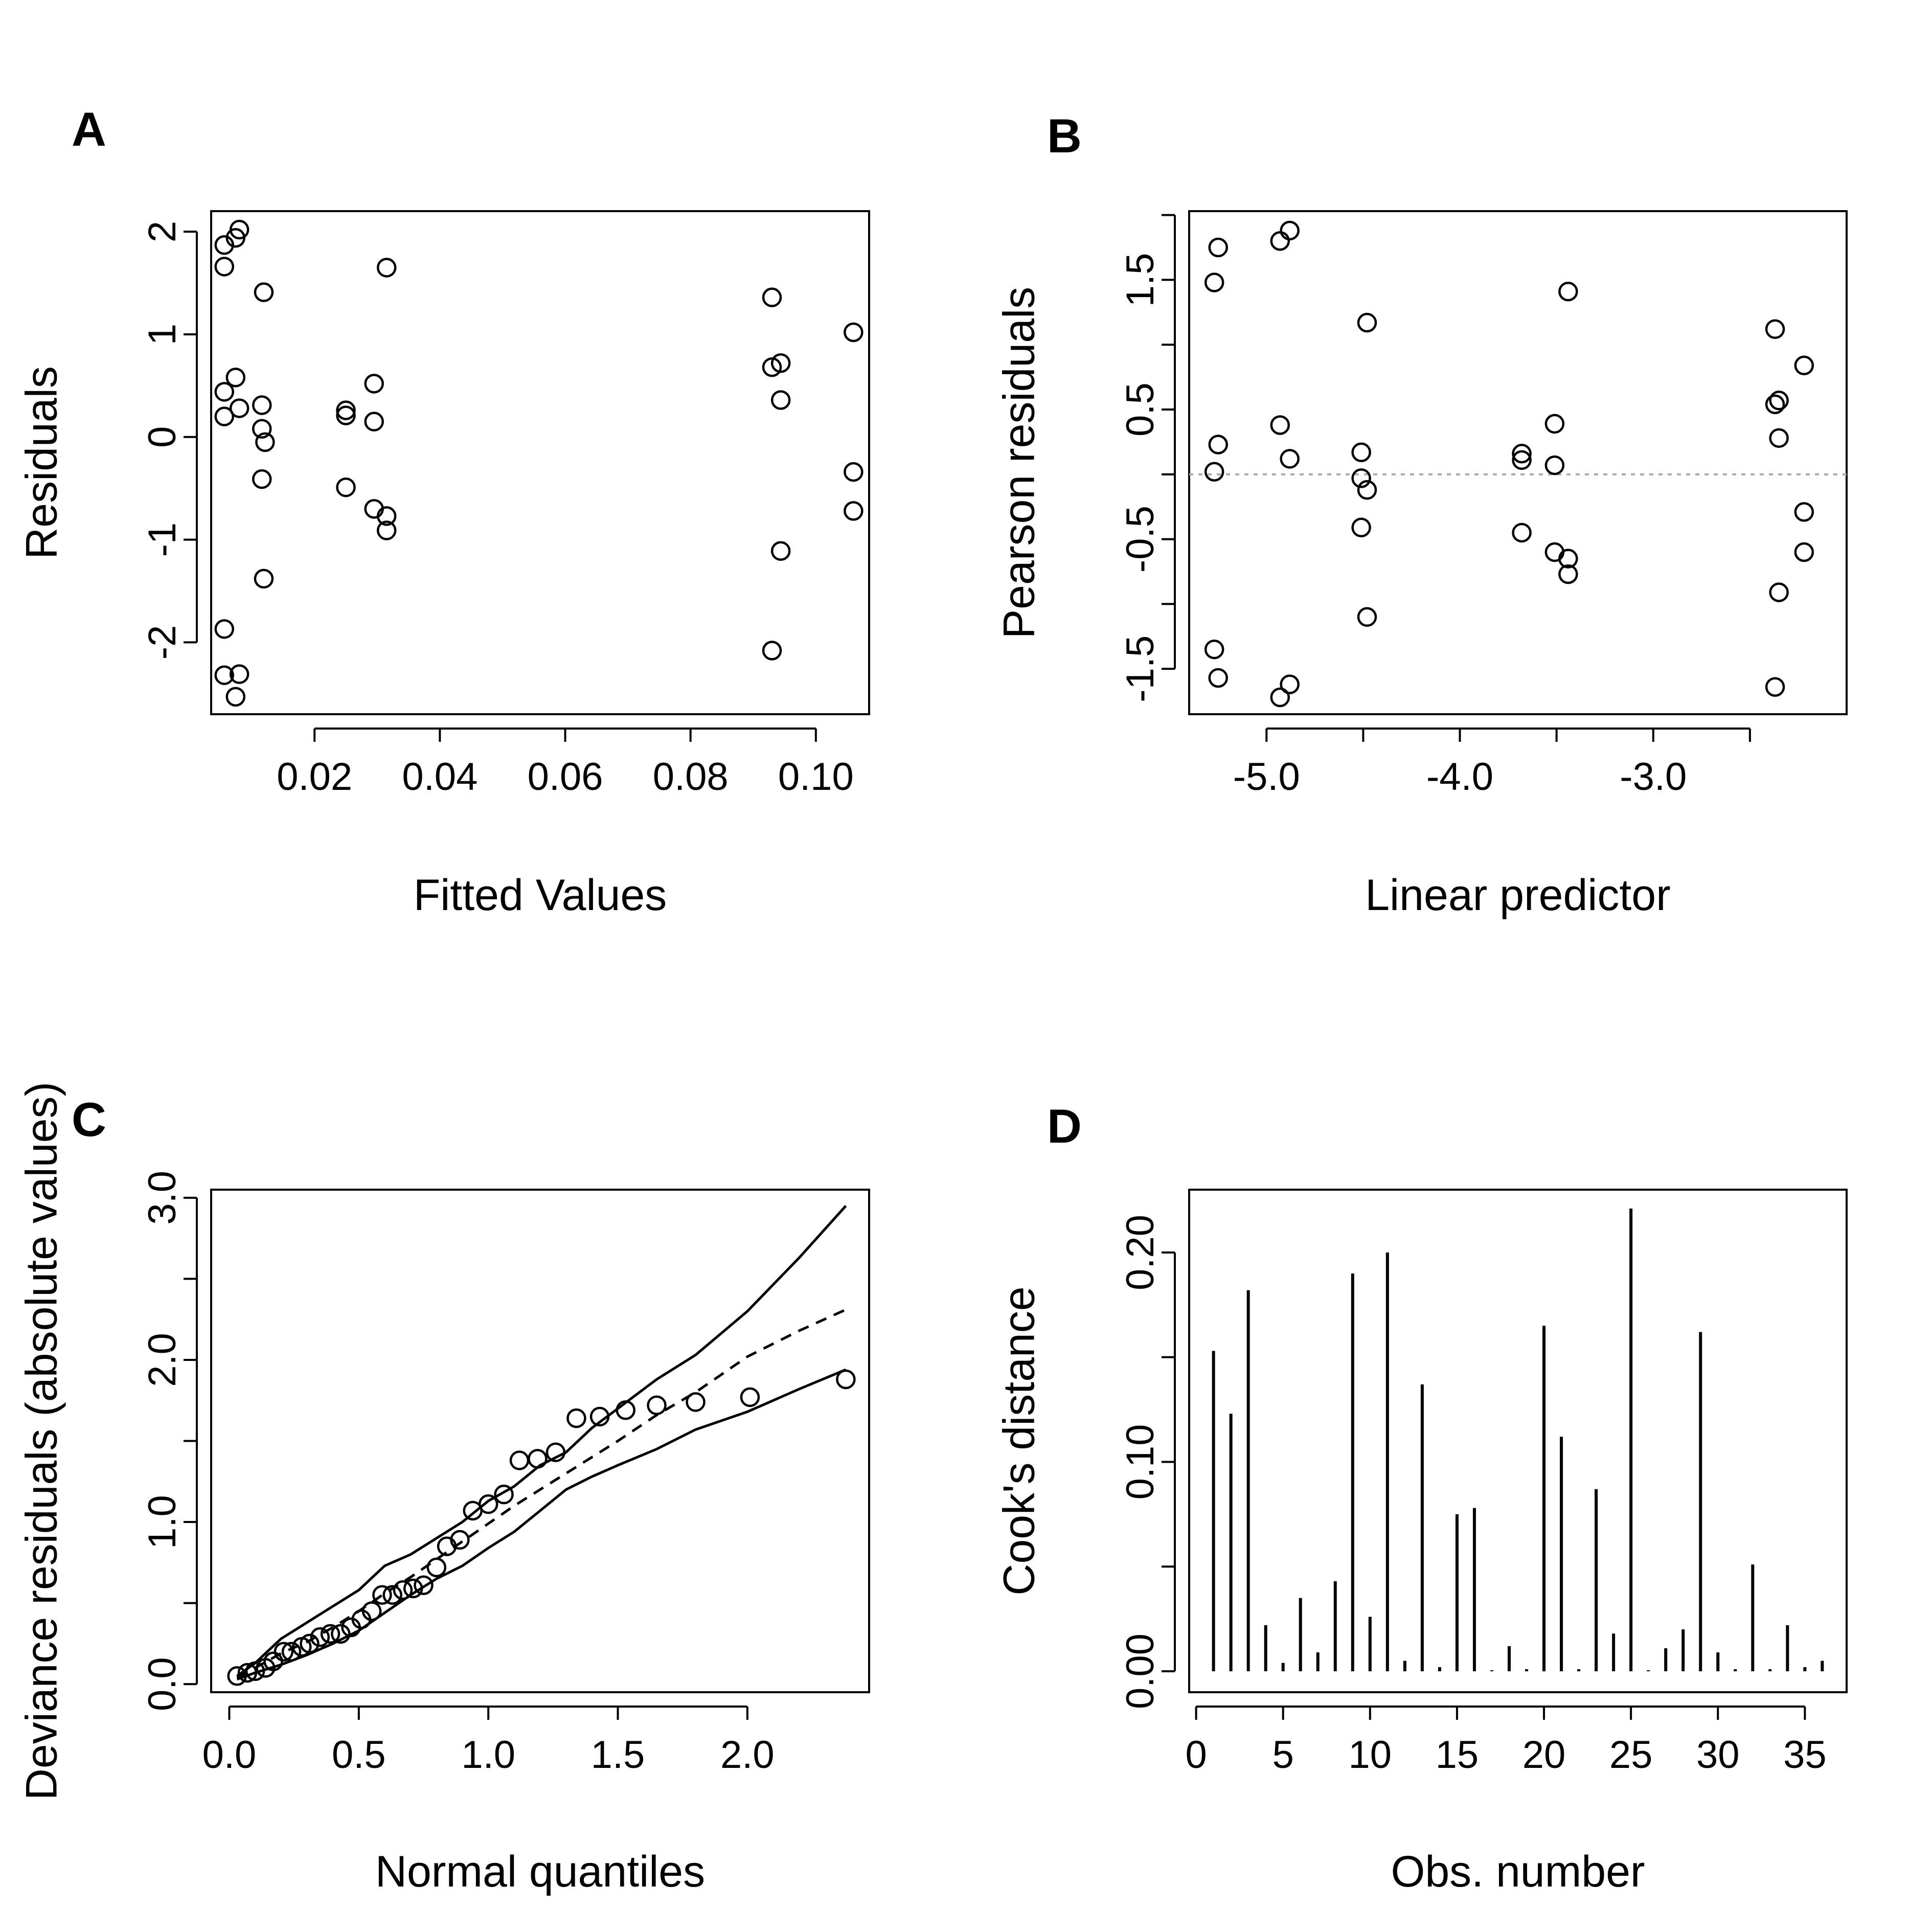  Describe the element at coordinates (541, 1493) in the screenshot. I see `dashed-median-line-c` at that location.